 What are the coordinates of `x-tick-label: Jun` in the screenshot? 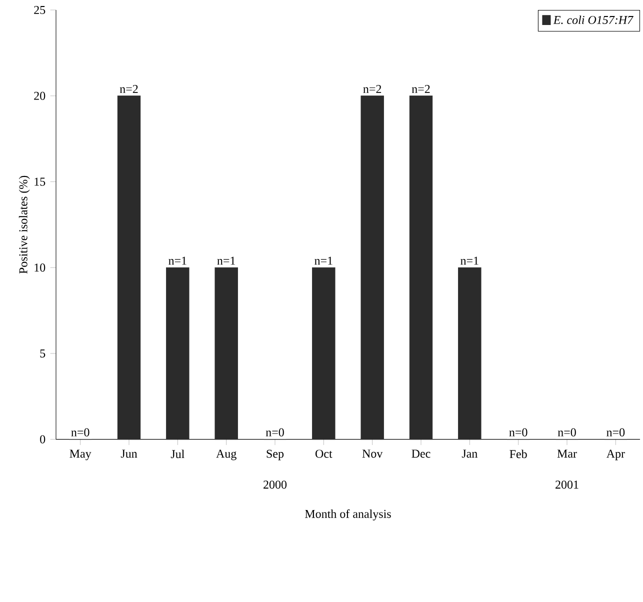 It's located at (129, 454).